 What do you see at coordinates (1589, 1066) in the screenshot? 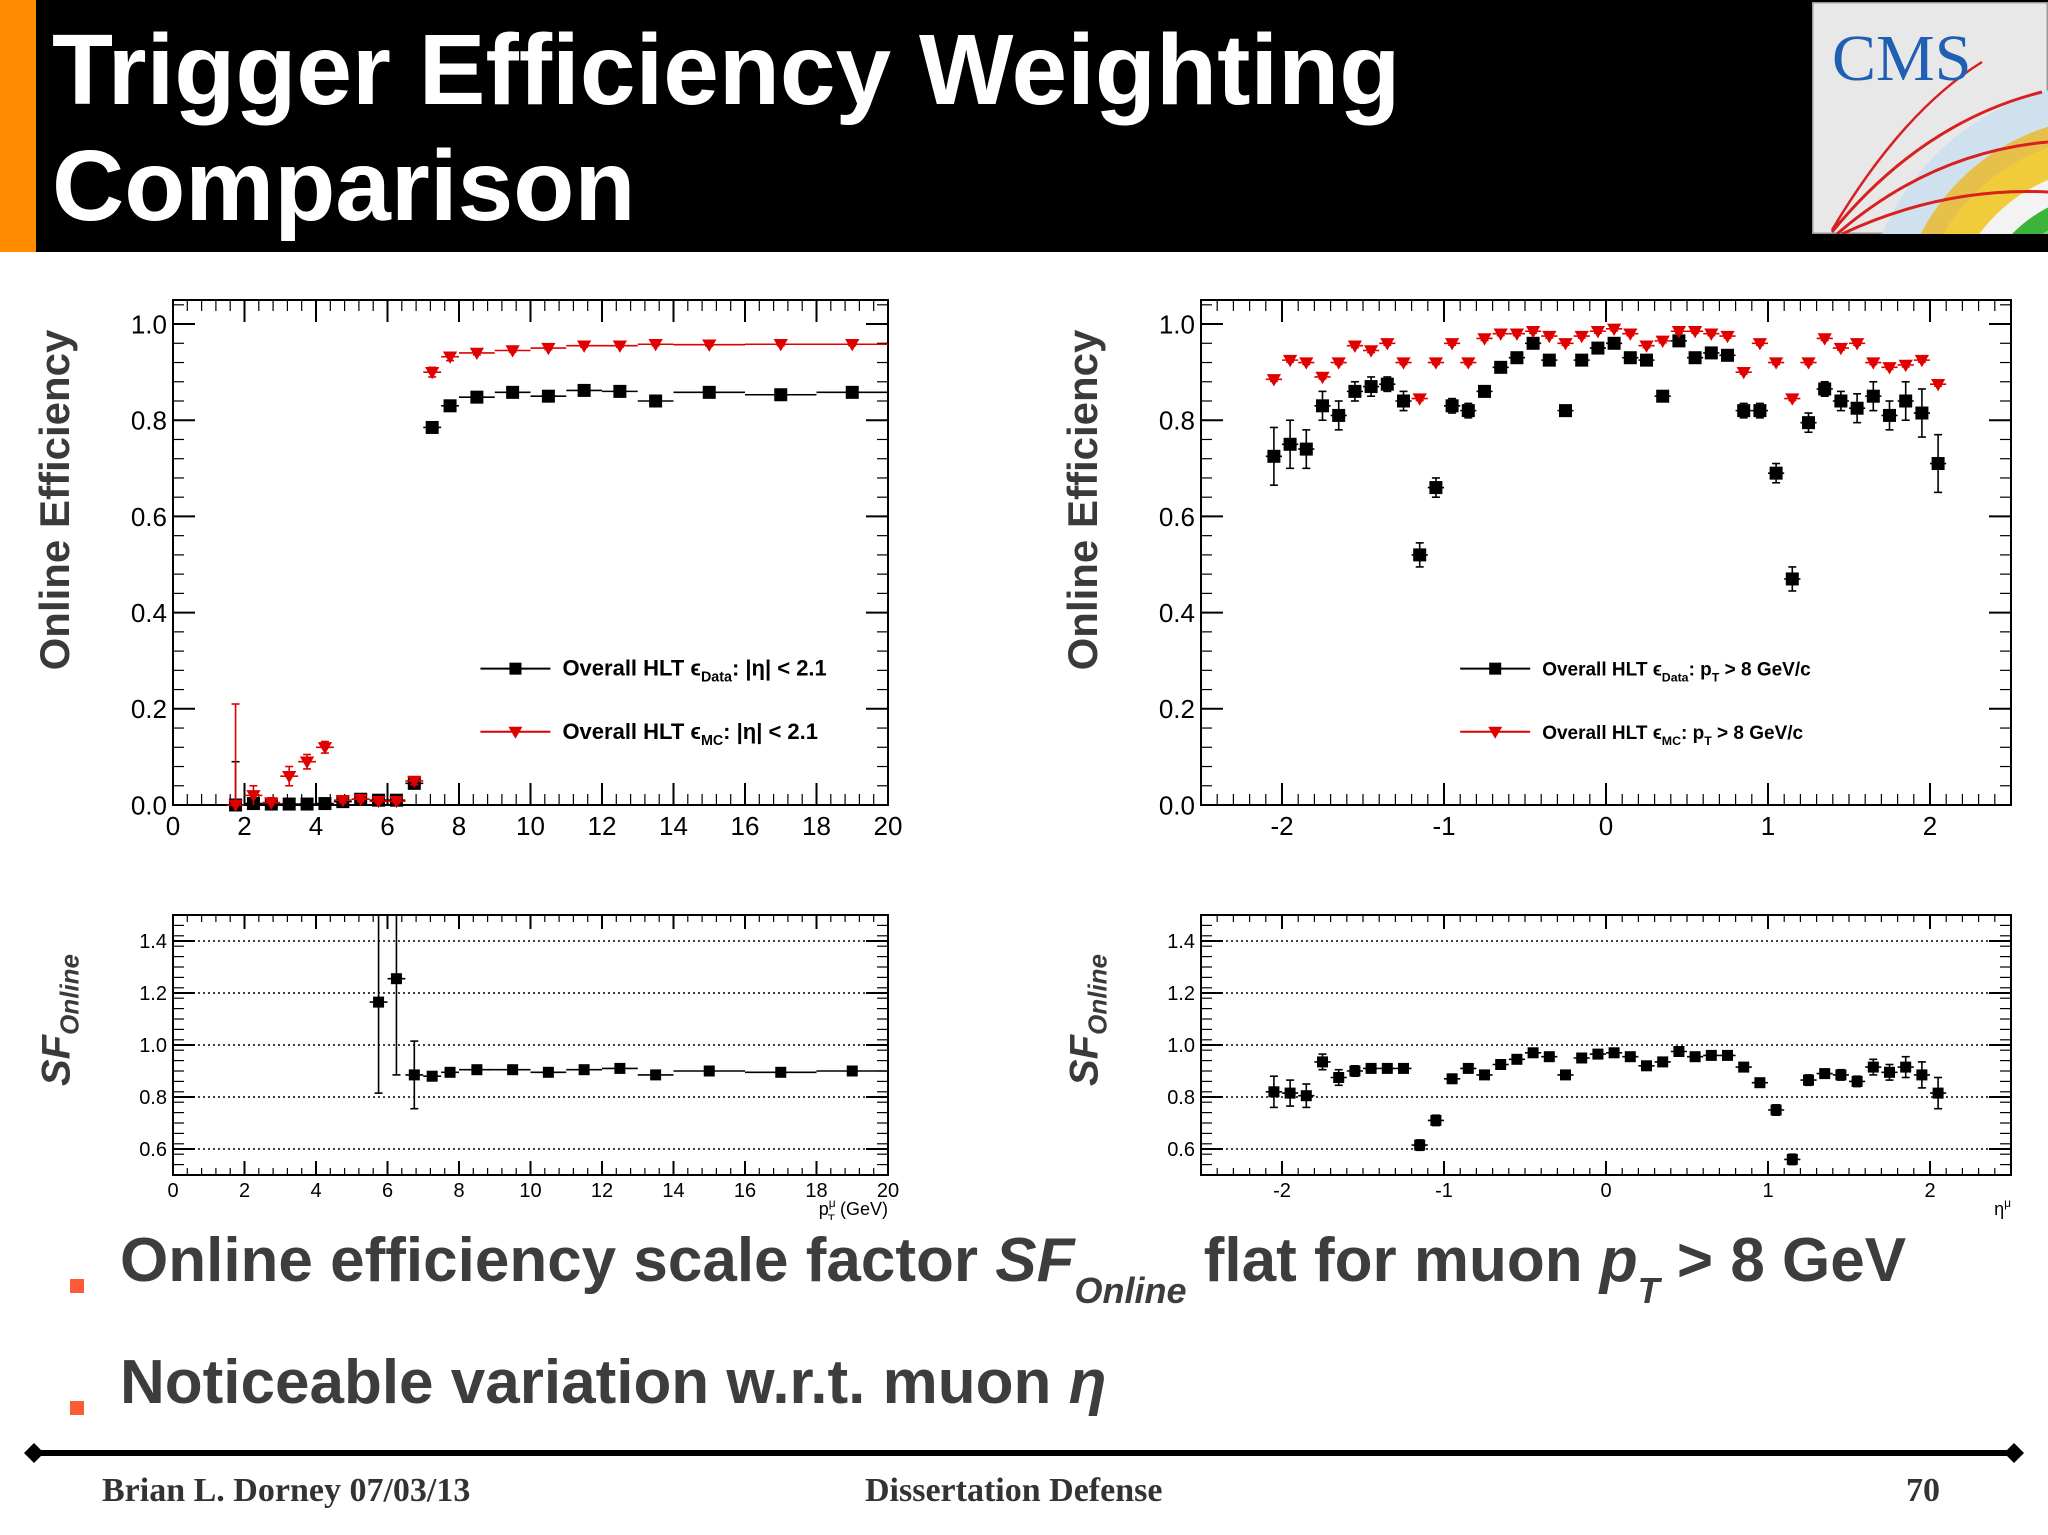
I see `scale-factor-vs-eta-plot: -2 -1 0 1 2 0.6 0.8 1.0 1.2 1.4 ημ` at bounding box center [1589, 1066].